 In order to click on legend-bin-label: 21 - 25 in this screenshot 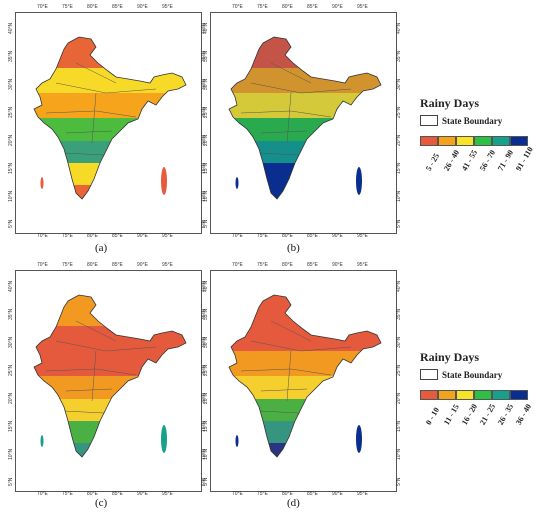, I will do `click(488, 414)`.